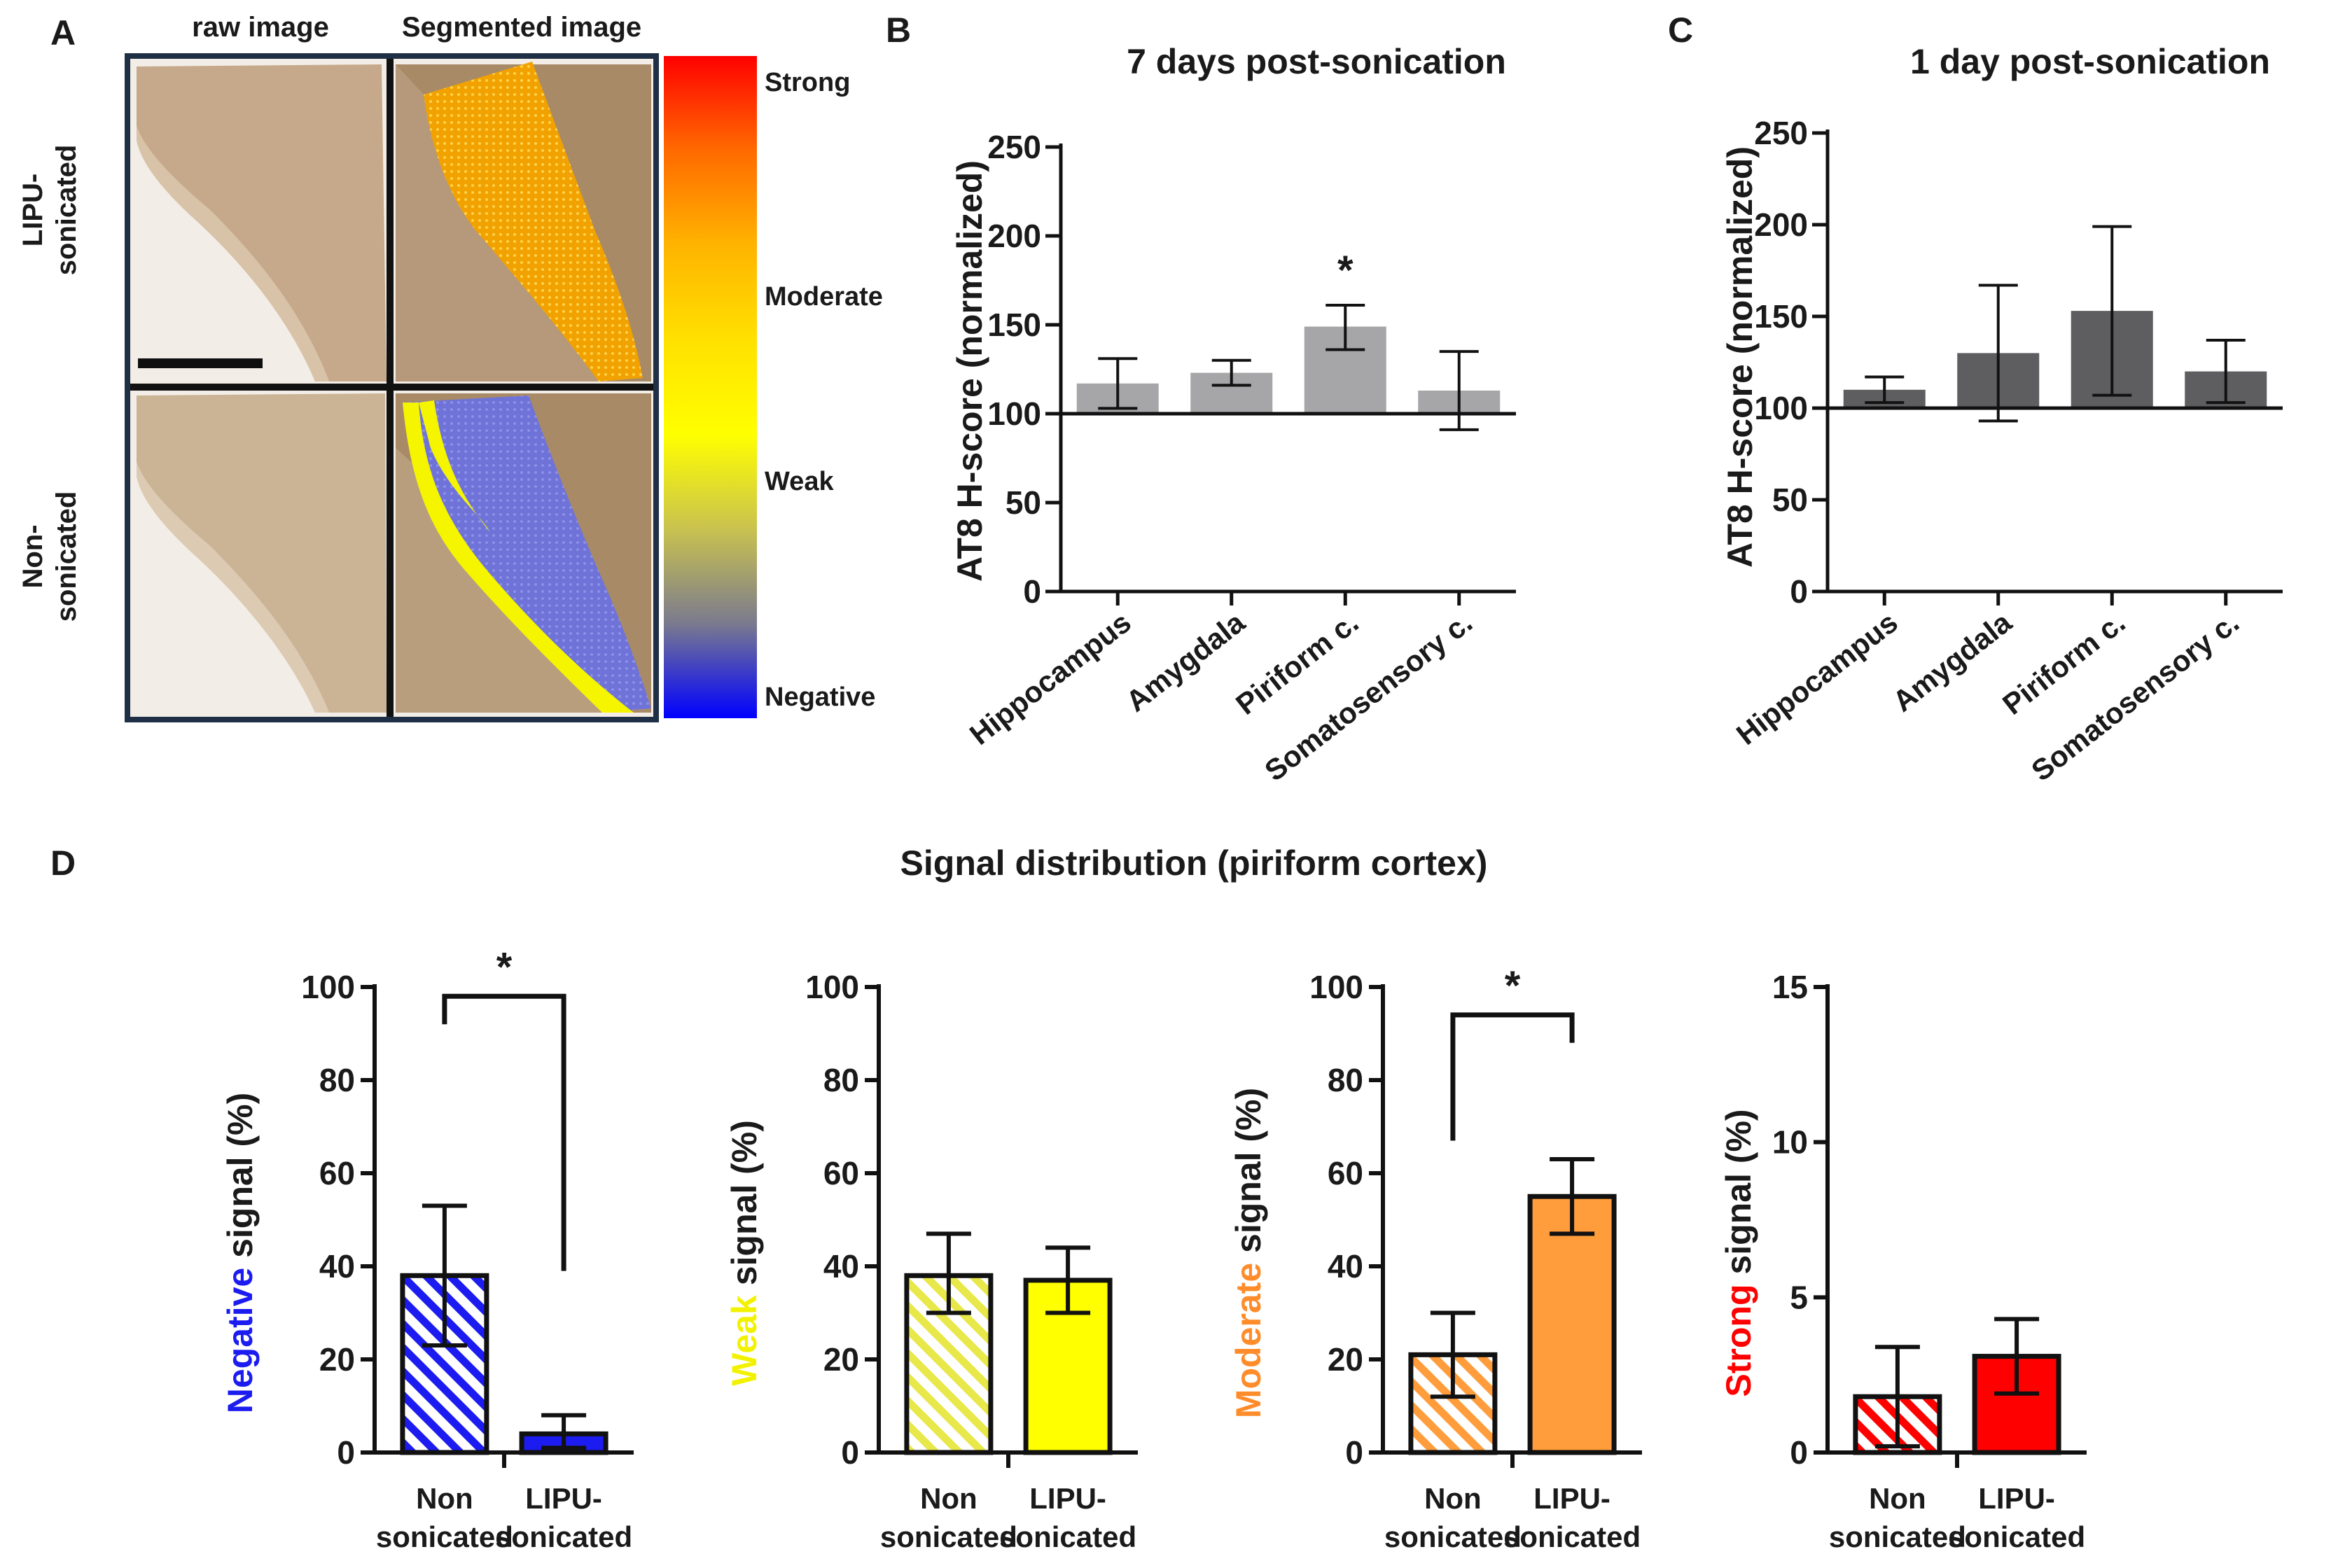 Image resolution: width=2331 pixels, height=1568 pixels. Describe the element at coordinates (1799, 1297) in the screenshot. I see `y-tick-label-5: 5` at that location.